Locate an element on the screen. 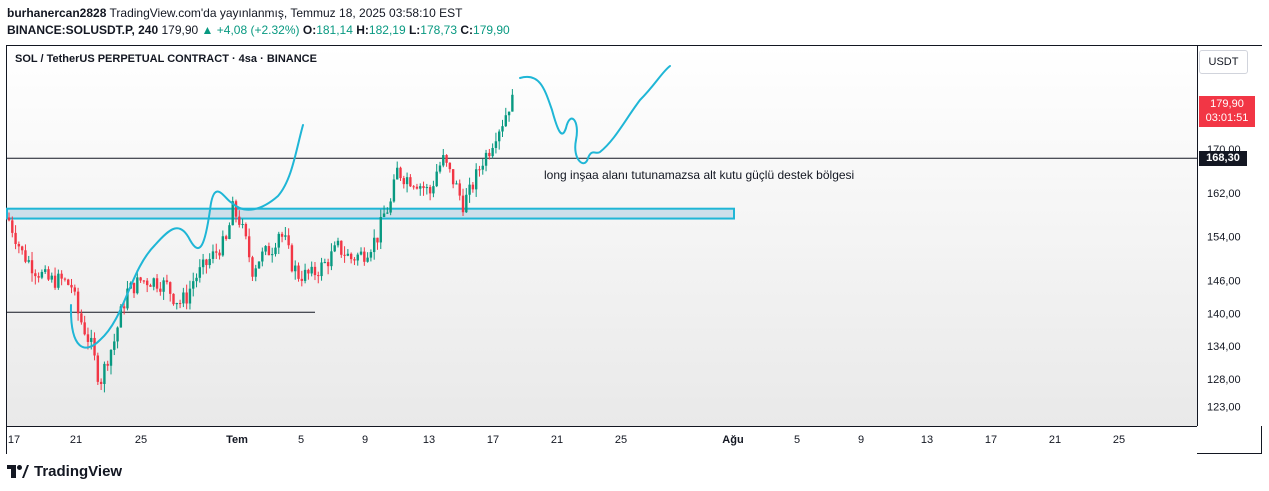 The image size is (1269, 491). change-value: +4,08 (+2.32%) is located at coordinates (258, 30).